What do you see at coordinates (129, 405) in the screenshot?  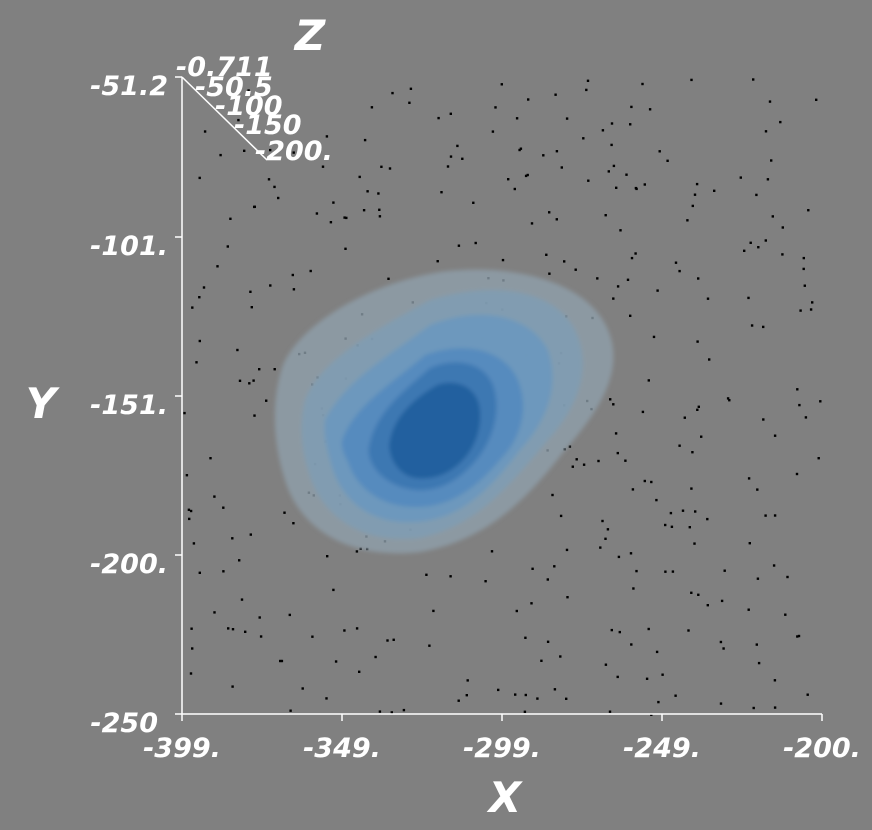 I see `y-tick-label: -151.` at bounding box center [129, 405].